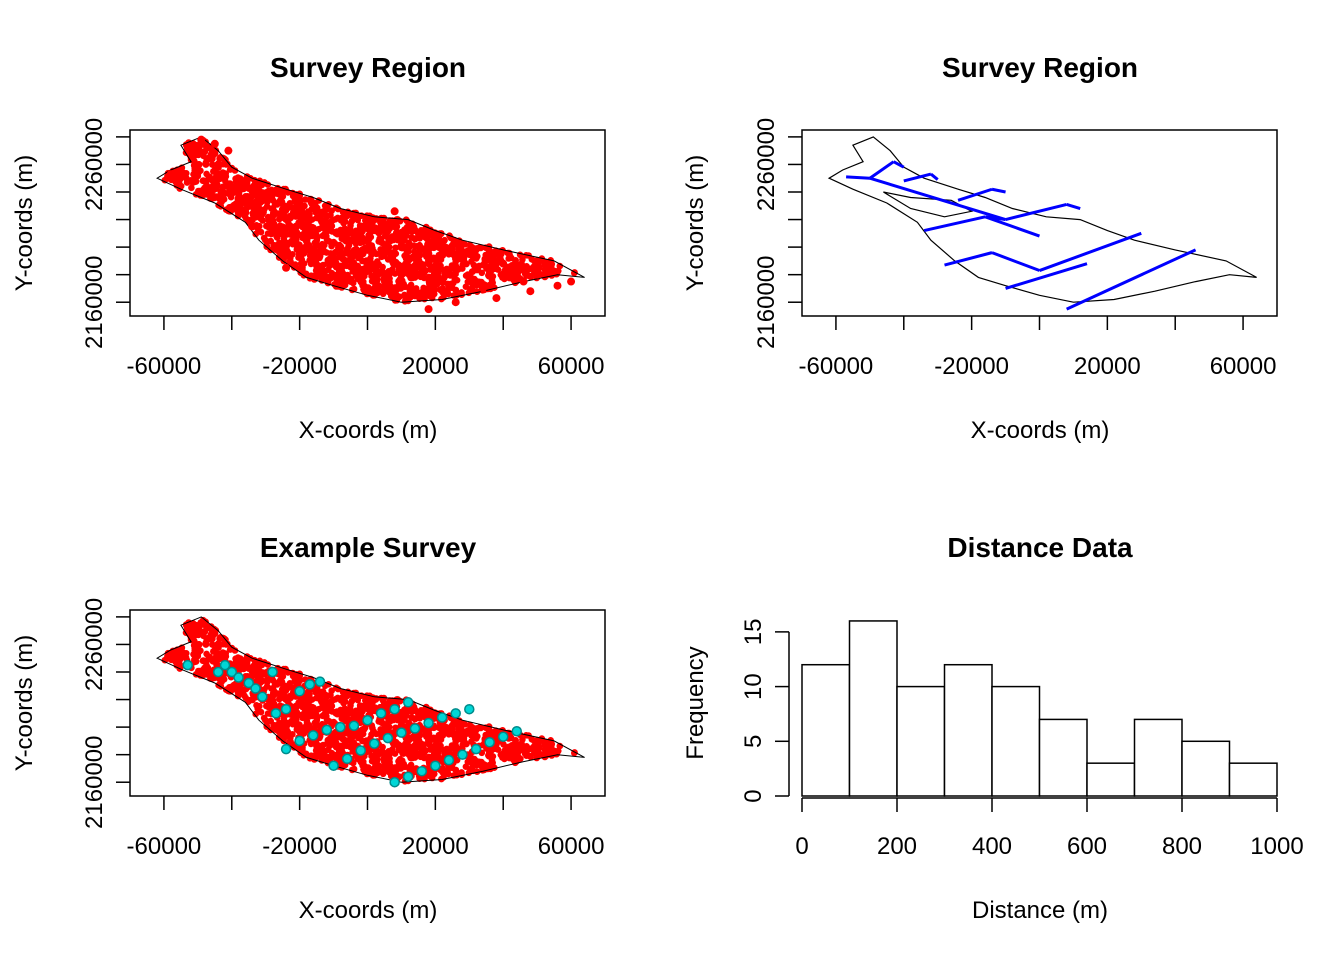  Describe the element at coordinates (94, 302) in the screenshot. I see `y-tick-label: 2160000` at that location.